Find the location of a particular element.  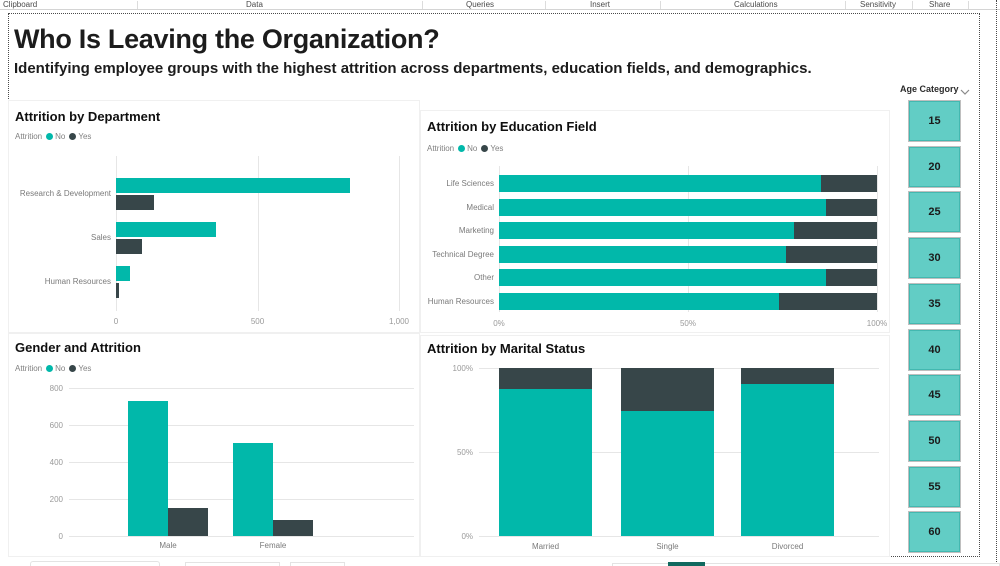

ribbon-group-insert: Insert is located at coordinates (600, 4).